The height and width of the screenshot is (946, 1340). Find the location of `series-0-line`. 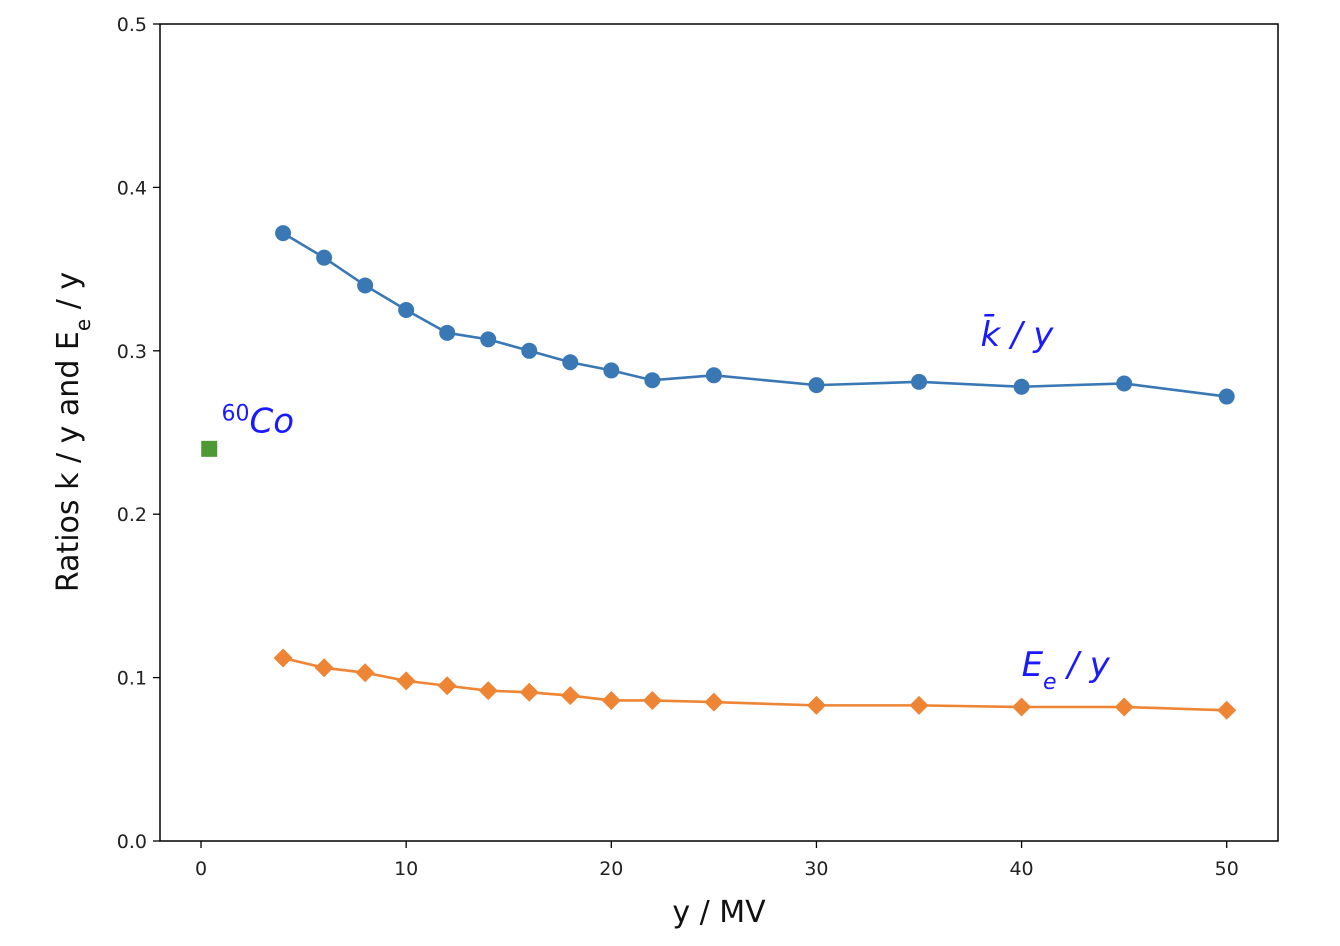

series-0-line is located at coordinates (754, 315).